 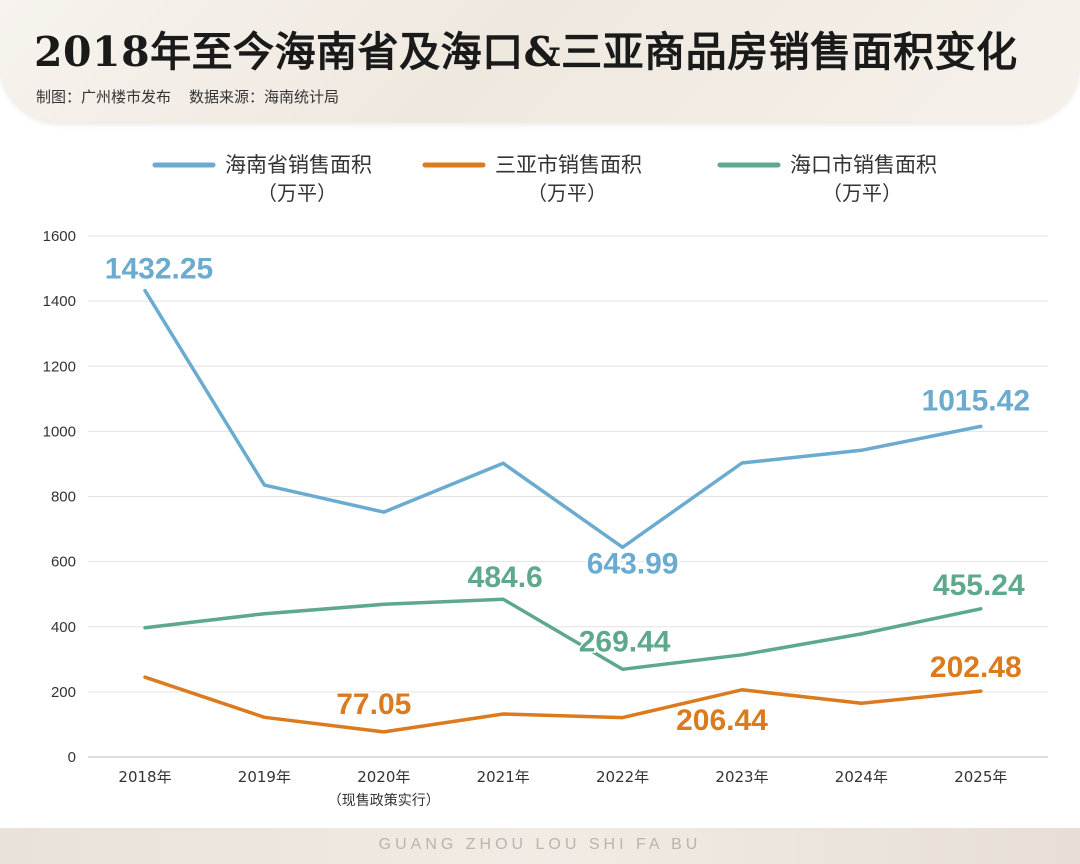 I want to click on y-tick-label: 1200, so click(x=59, y=366).